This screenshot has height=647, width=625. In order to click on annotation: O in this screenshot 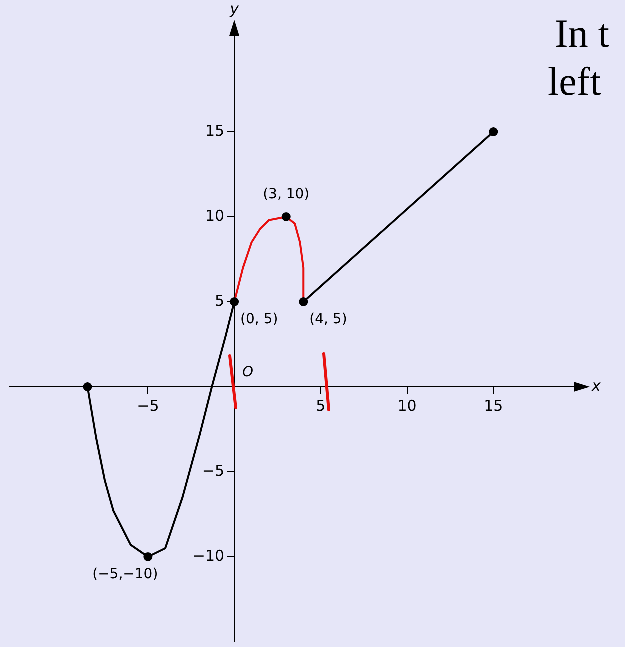, I will do `click(248, 372)`.